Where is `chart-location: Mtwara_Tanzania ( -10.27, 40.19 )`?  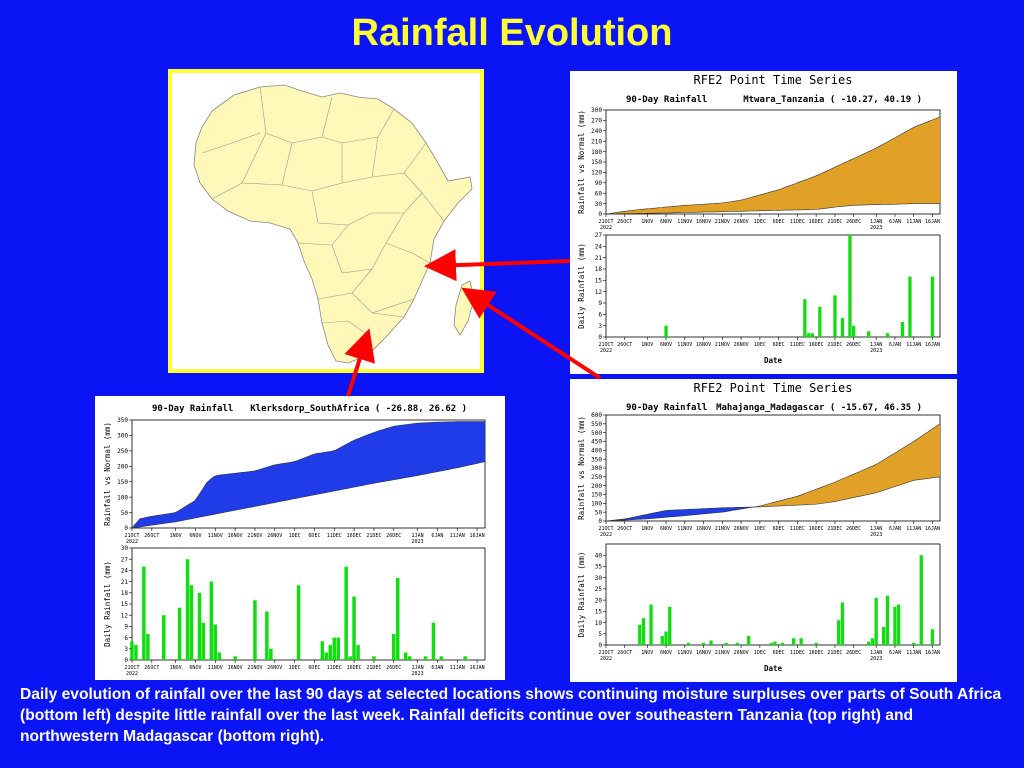
chart-location: Mtwara_Tanzania ( -10.27, 40.19 ) is located at coordinates (832, 99).